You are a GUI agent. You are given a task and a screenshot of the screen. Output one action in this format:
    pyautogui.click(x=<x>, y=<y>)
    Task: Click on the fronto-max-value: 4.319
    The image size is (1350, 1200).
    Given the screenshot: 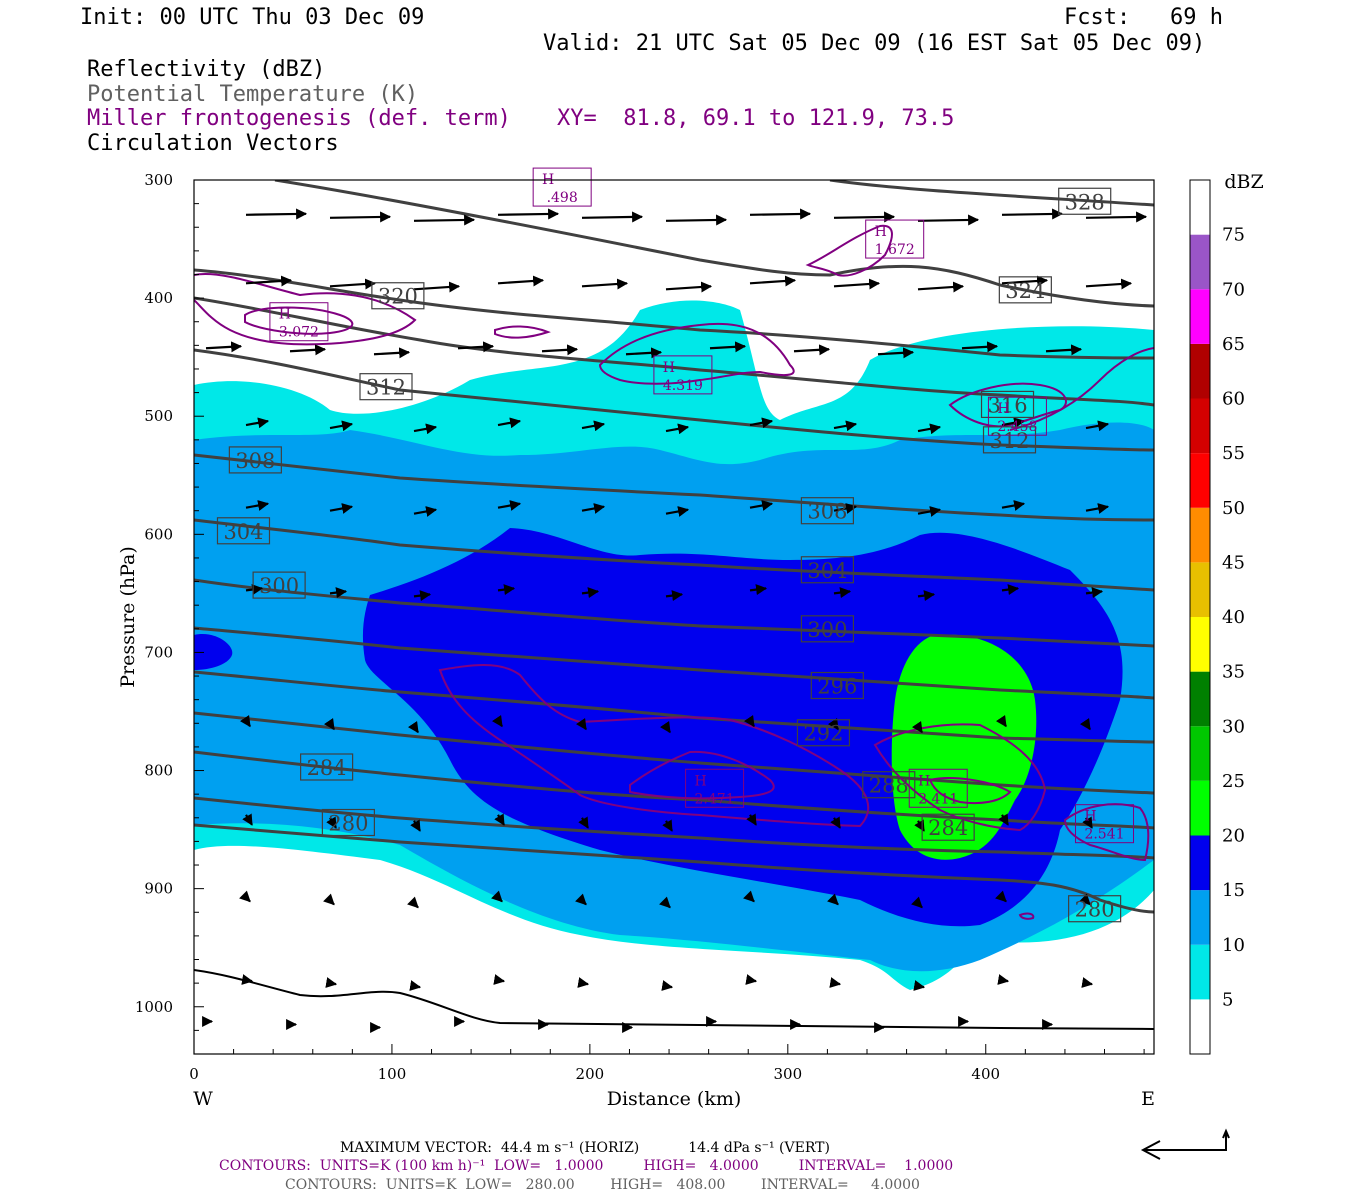 What is the action you would take?
    pyautogui.click(x=683, y=386)
    